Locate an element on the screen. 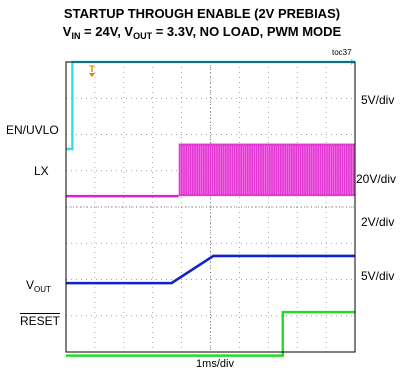 The image size is (404, 377). label-reset: RESET is located at coordinates (40, 321).